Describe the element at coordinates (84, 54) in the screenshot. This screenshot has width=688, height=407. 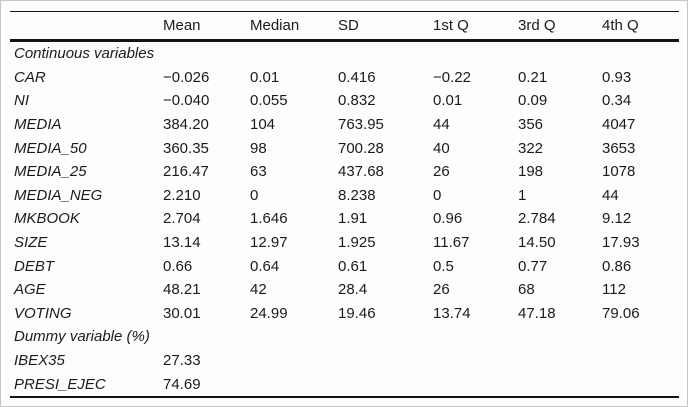
I see `section-header: Continuous variables` at that location.